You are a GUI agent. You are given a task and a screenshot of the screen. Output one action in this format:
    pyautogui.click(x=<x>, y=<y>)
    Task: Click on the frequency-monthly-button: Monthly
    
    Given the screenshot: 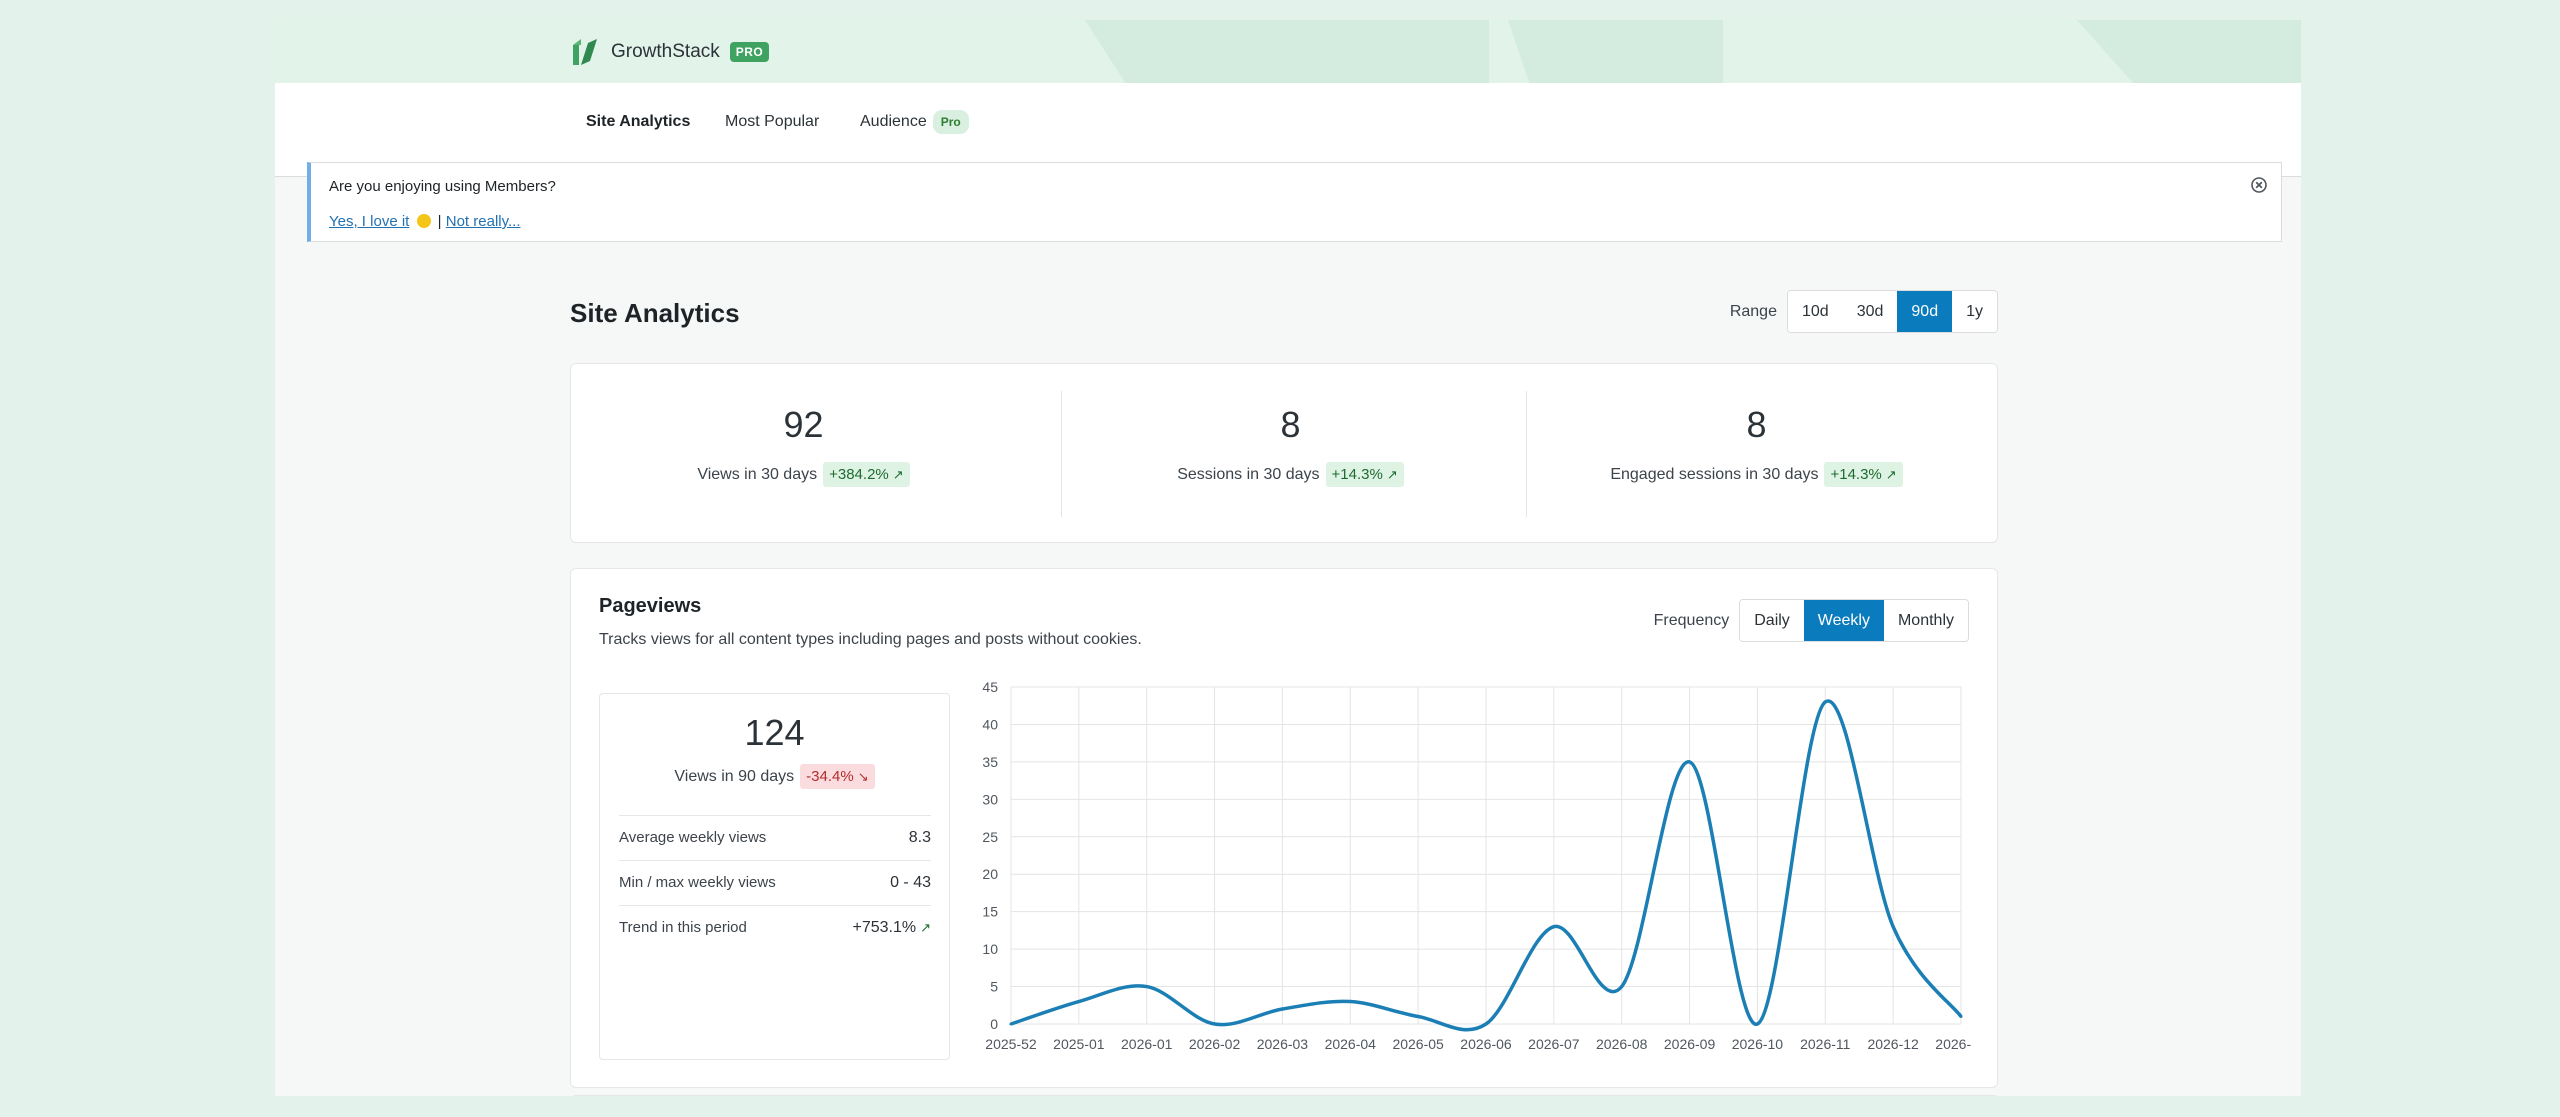 What is the action you would take?
    pyautogui.click(x=1925, y=620)
    